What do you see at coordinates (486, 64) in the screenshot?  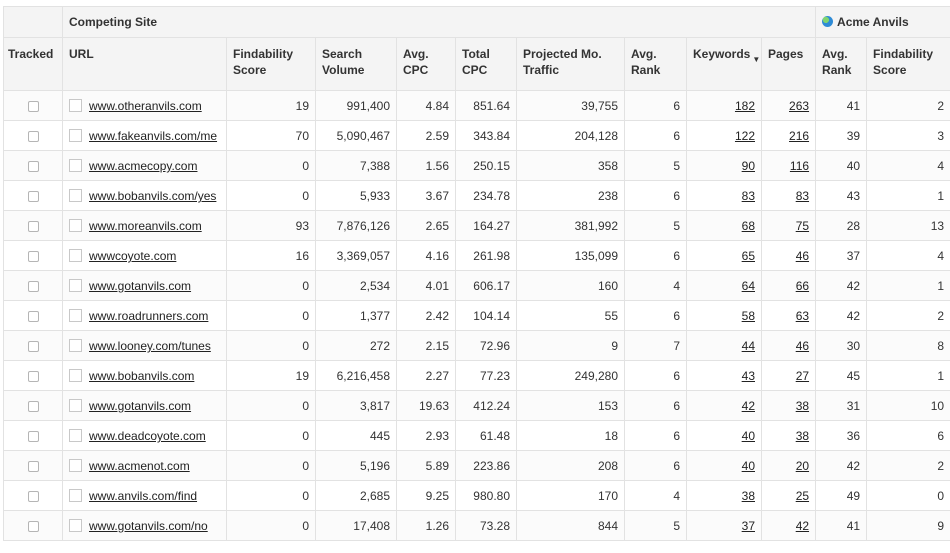 I see `col-header-total-cpc: Total CPC` at bounding box center [486, 64].